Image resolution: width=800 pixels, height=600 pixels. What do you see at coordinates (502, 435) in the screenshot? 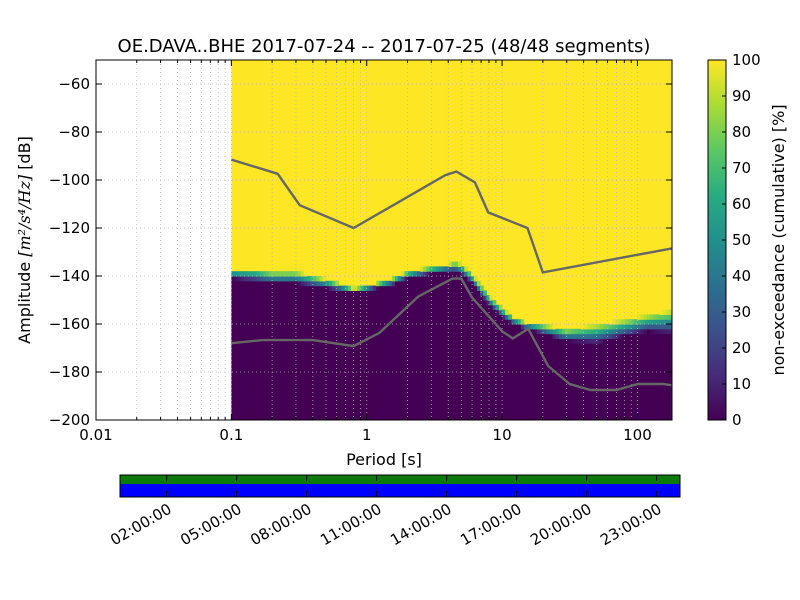
I see `x-tick-label: 10` at bounding box center [502, 435].